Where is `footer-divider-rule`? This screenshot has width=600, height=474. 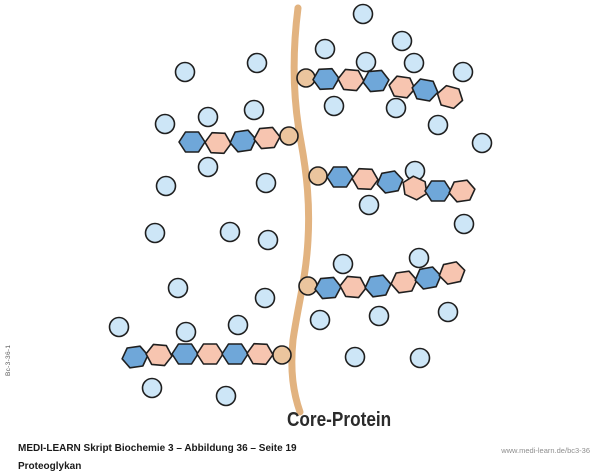
footer-divider-rule is located at coordinates (307, 432).